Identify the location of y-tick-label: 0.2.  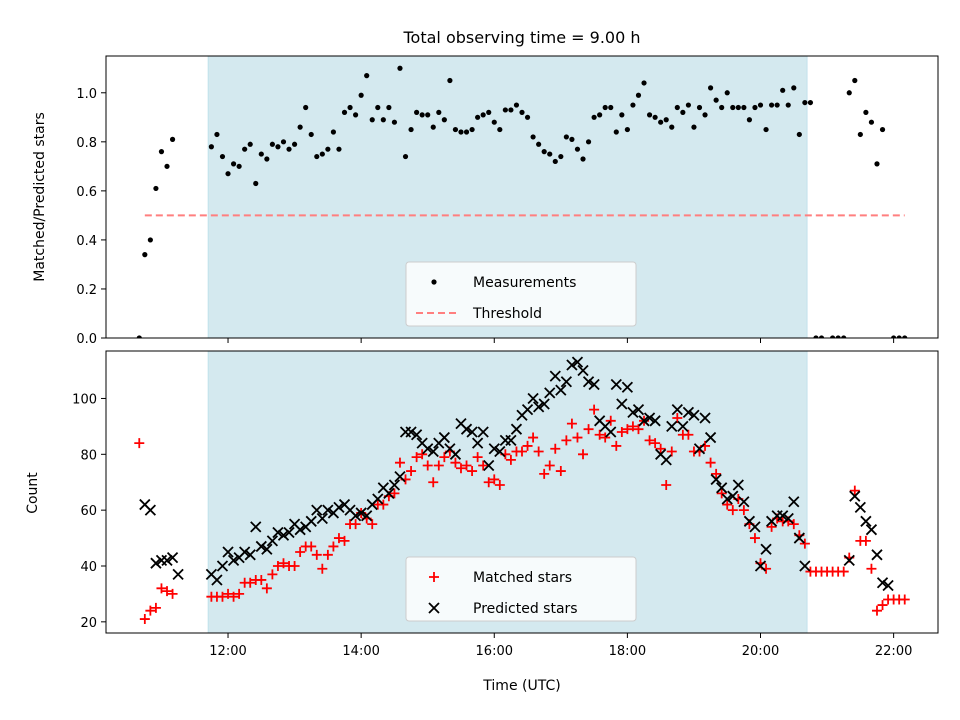
(86, 290).